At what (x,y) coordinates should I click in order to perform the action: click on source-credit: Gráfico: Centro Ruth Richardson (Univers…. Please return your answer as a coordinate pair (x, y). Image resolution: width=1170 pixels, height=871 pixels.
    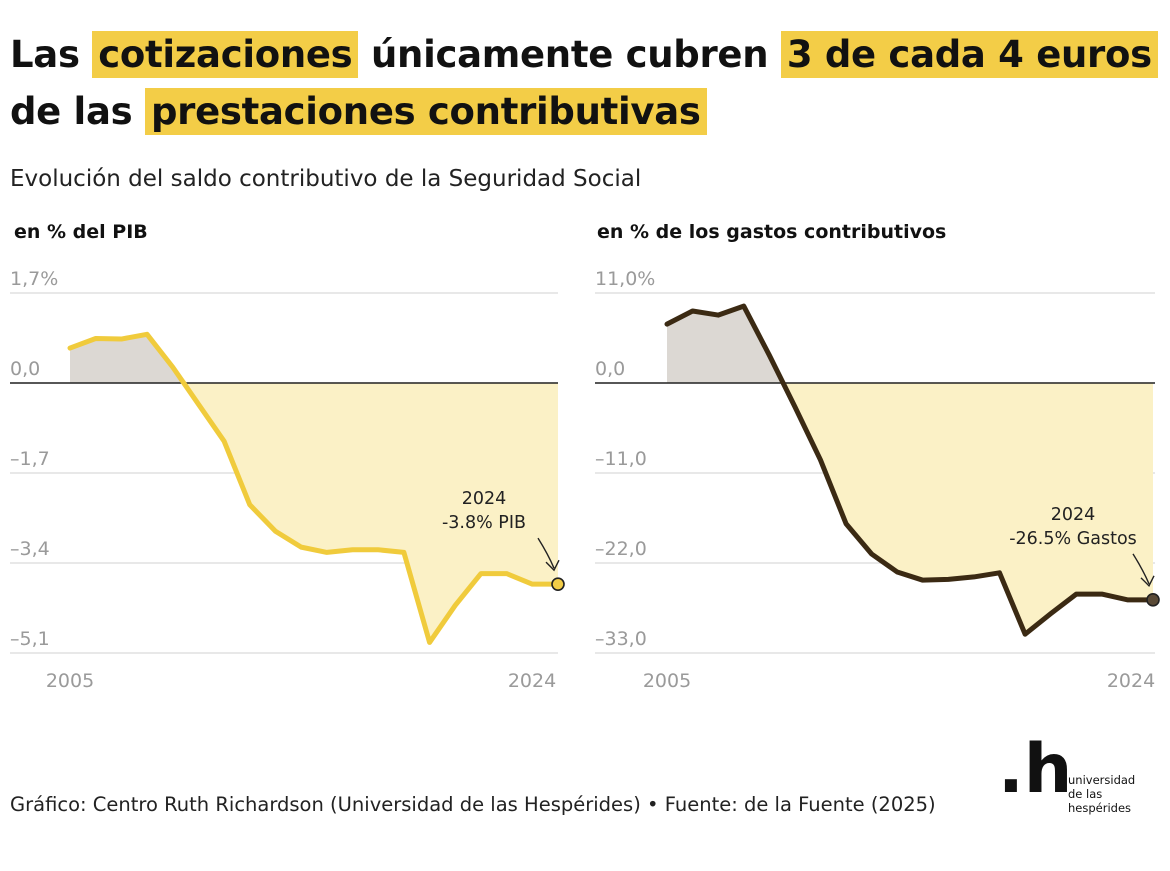
    Looking at the image, I should click on (473, 804).